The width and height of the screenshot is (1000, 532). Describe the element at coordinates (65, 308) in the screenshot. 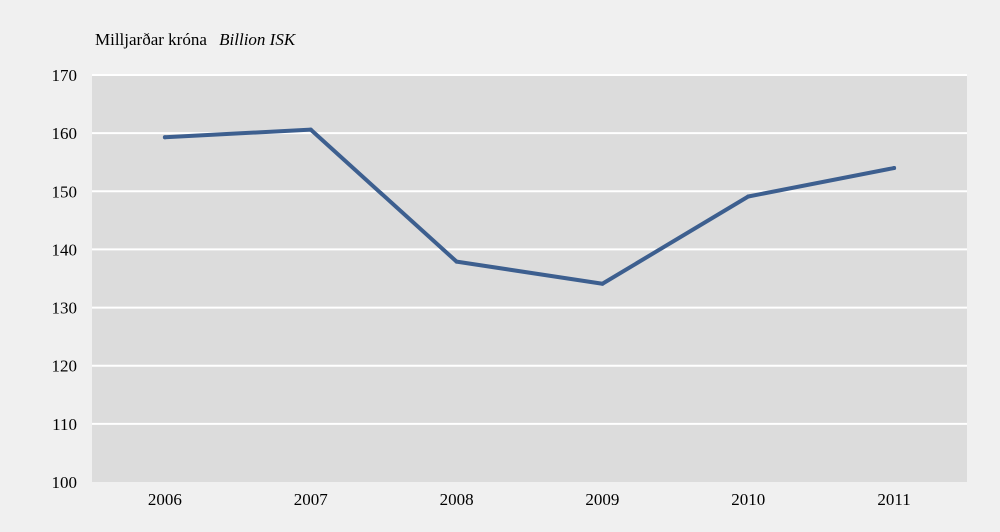

I see `y-tick-label: 130` at that location.